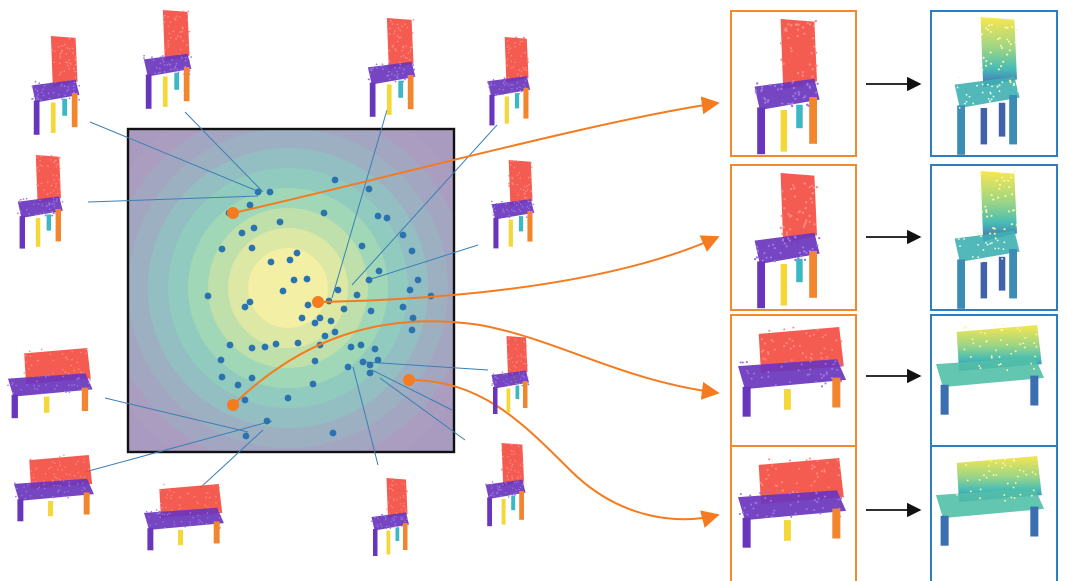 This screenshot has width=1068, height=581. I want to click on transform-arrows, so click(894, 297).